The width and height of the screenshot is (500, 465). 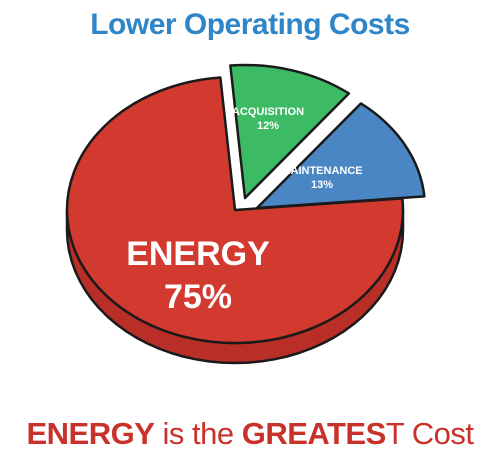 What do you see at coordinates (322, 185) in the screenshot?
I see `maintenance-value-label: 13%` at bounding box center [322, 185].